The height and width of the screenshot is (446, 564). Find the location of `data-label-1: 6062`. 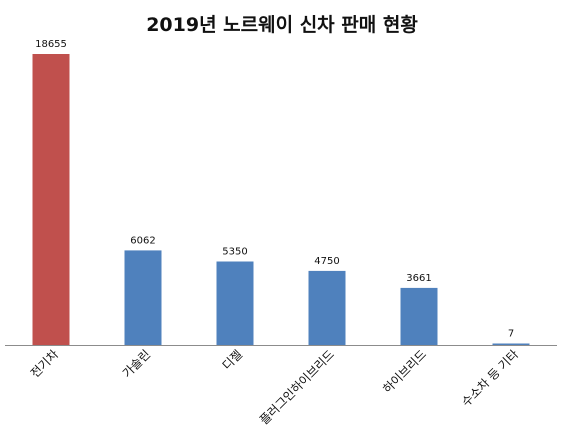

data-label-1: 6062 is located at coordinates (142, 240).